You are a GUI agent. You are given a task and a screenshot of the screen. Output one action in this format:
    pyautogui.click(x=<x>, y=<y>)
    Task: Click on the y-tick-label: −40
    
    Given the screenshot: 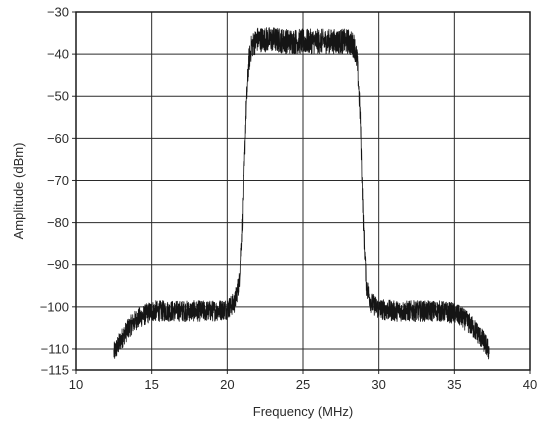 What is the action you would take?
    pyautogui.click(x=58, y=54)
    